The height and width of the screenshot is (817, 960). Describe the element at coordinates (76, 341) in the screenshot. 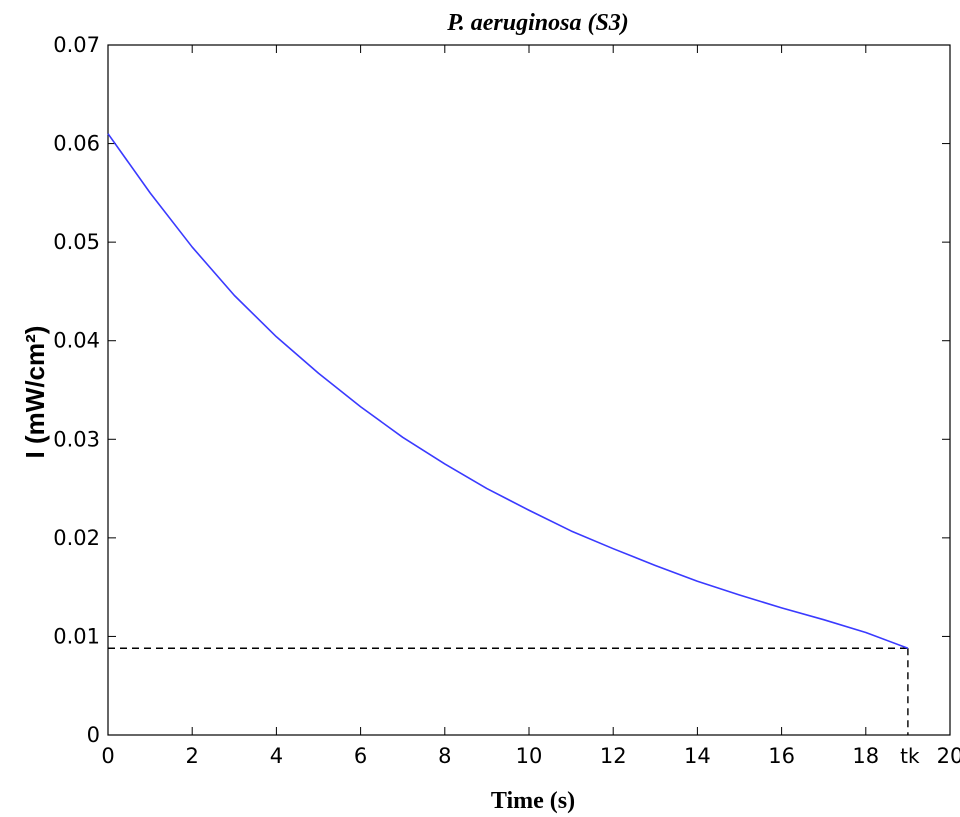

I see `y-tick-label: 0.04` at that location.